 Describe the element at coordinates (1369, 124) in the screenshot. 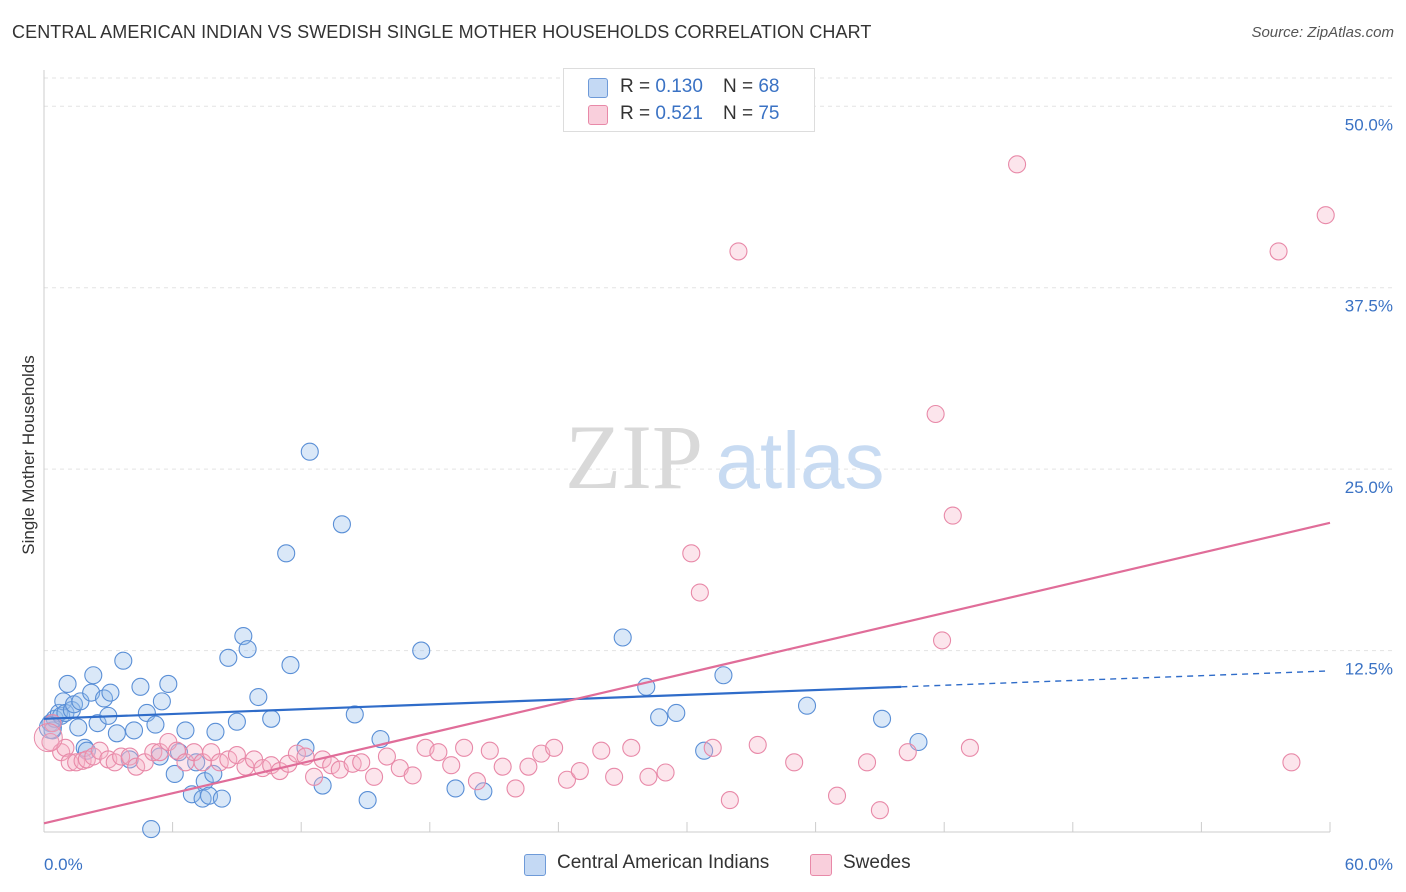

I see `y-tick-label: 50.0%` at that location.